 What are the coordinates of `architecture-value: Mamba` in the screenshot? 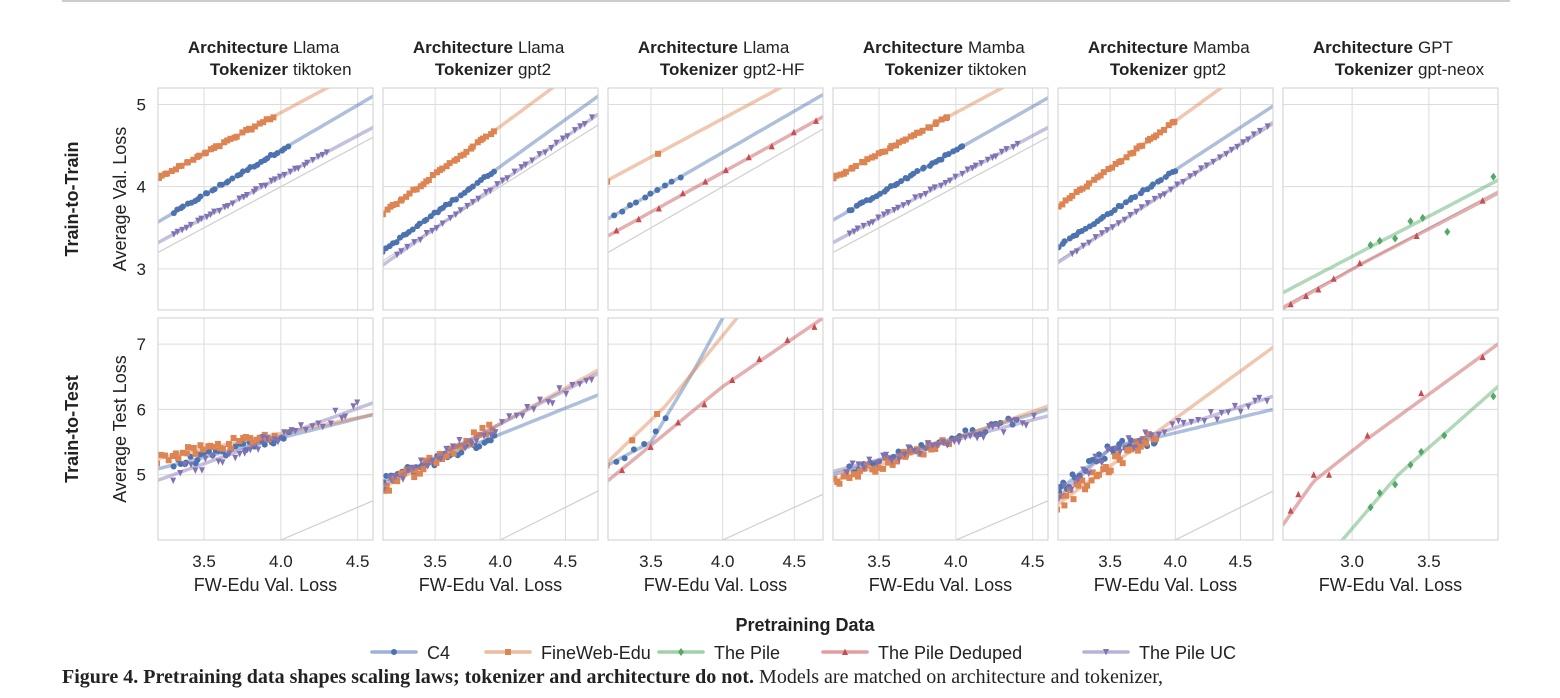 It's located at (1221, 47).